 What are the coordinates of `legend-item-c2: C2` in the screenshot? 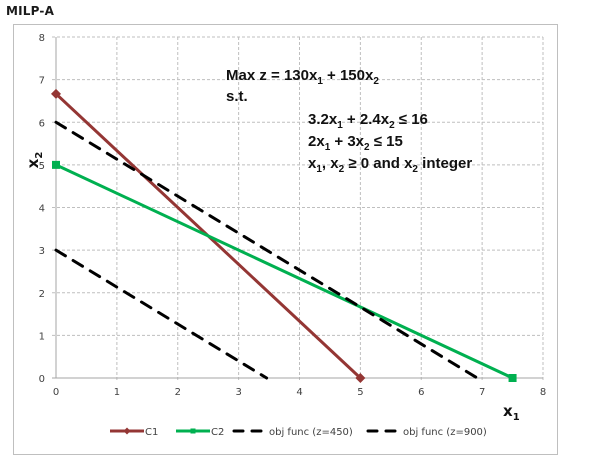 It's located at (200, 432).